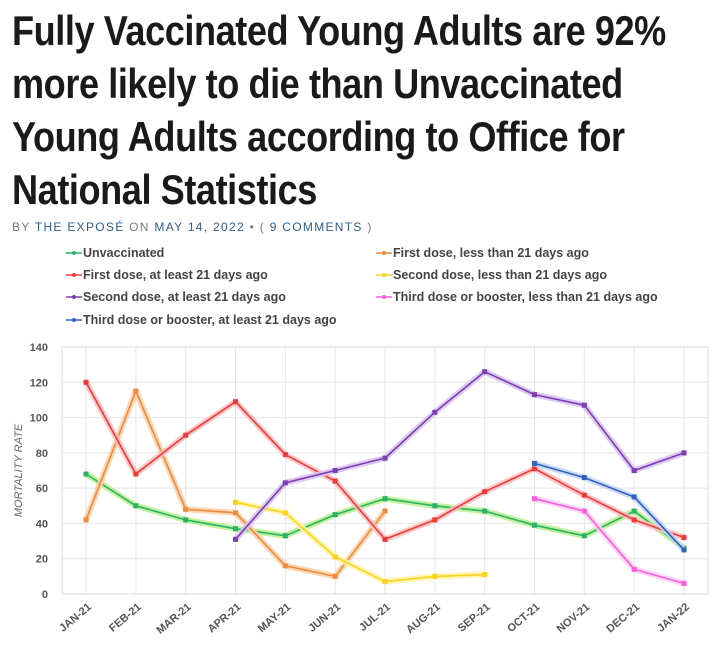 Image resolution: width=722 pixels, height=645 pixels. I want to click on y-axis-label: MORTALITY RATE, so click(19, 470).